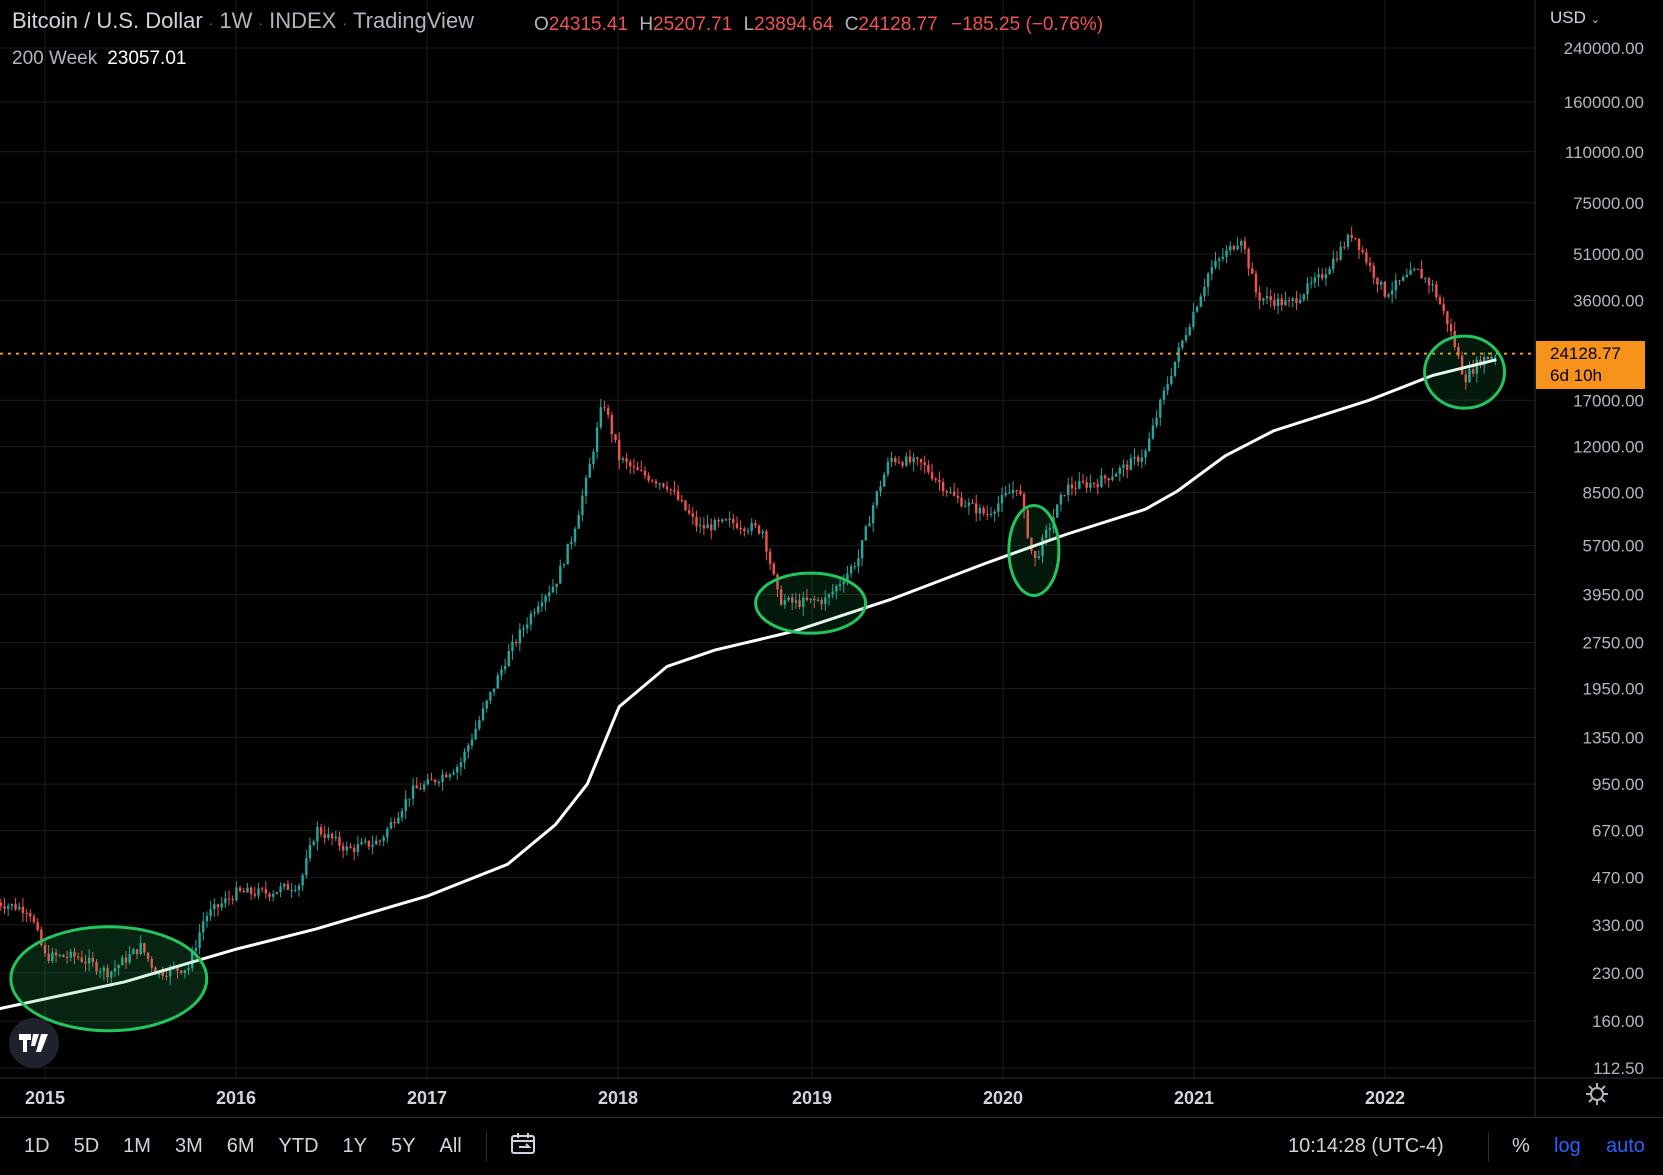 The width and height of the screenshot is (1663, 1175). What do you see at coordinates (236, 20) in the screenshot?
I see `interval: 1W` at bounding box center [236, 20].